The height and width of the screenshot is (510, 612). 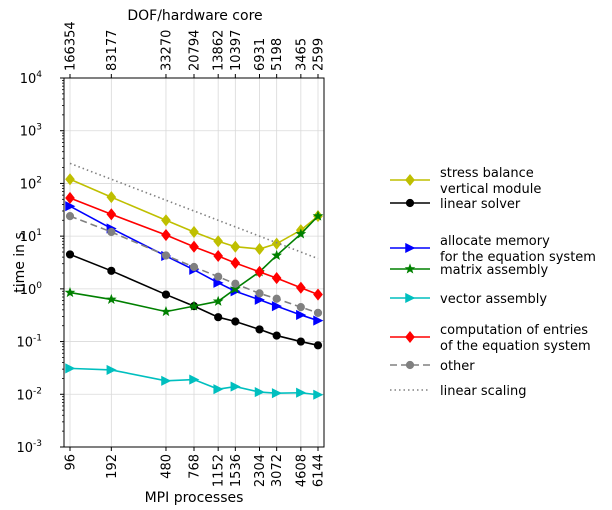 What do you see at coordinates (31, 183) in the screenshot?
I see `y-tick-label: 10²` at bounding box center [31, 183].